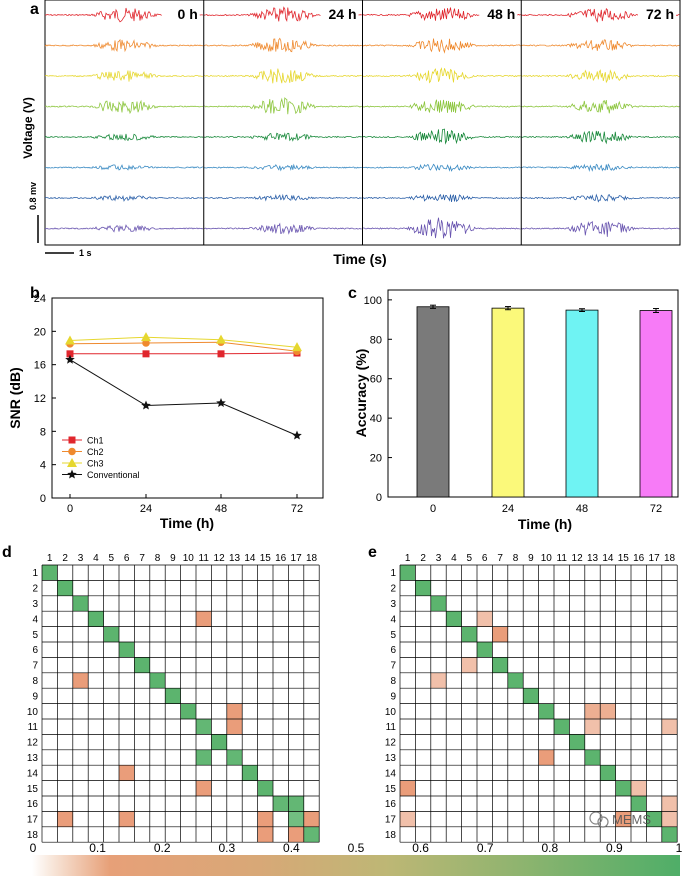  Describe the element at coordinates (603, 822) in the screenshot. I see `wechat-icon-bubble` at that location.